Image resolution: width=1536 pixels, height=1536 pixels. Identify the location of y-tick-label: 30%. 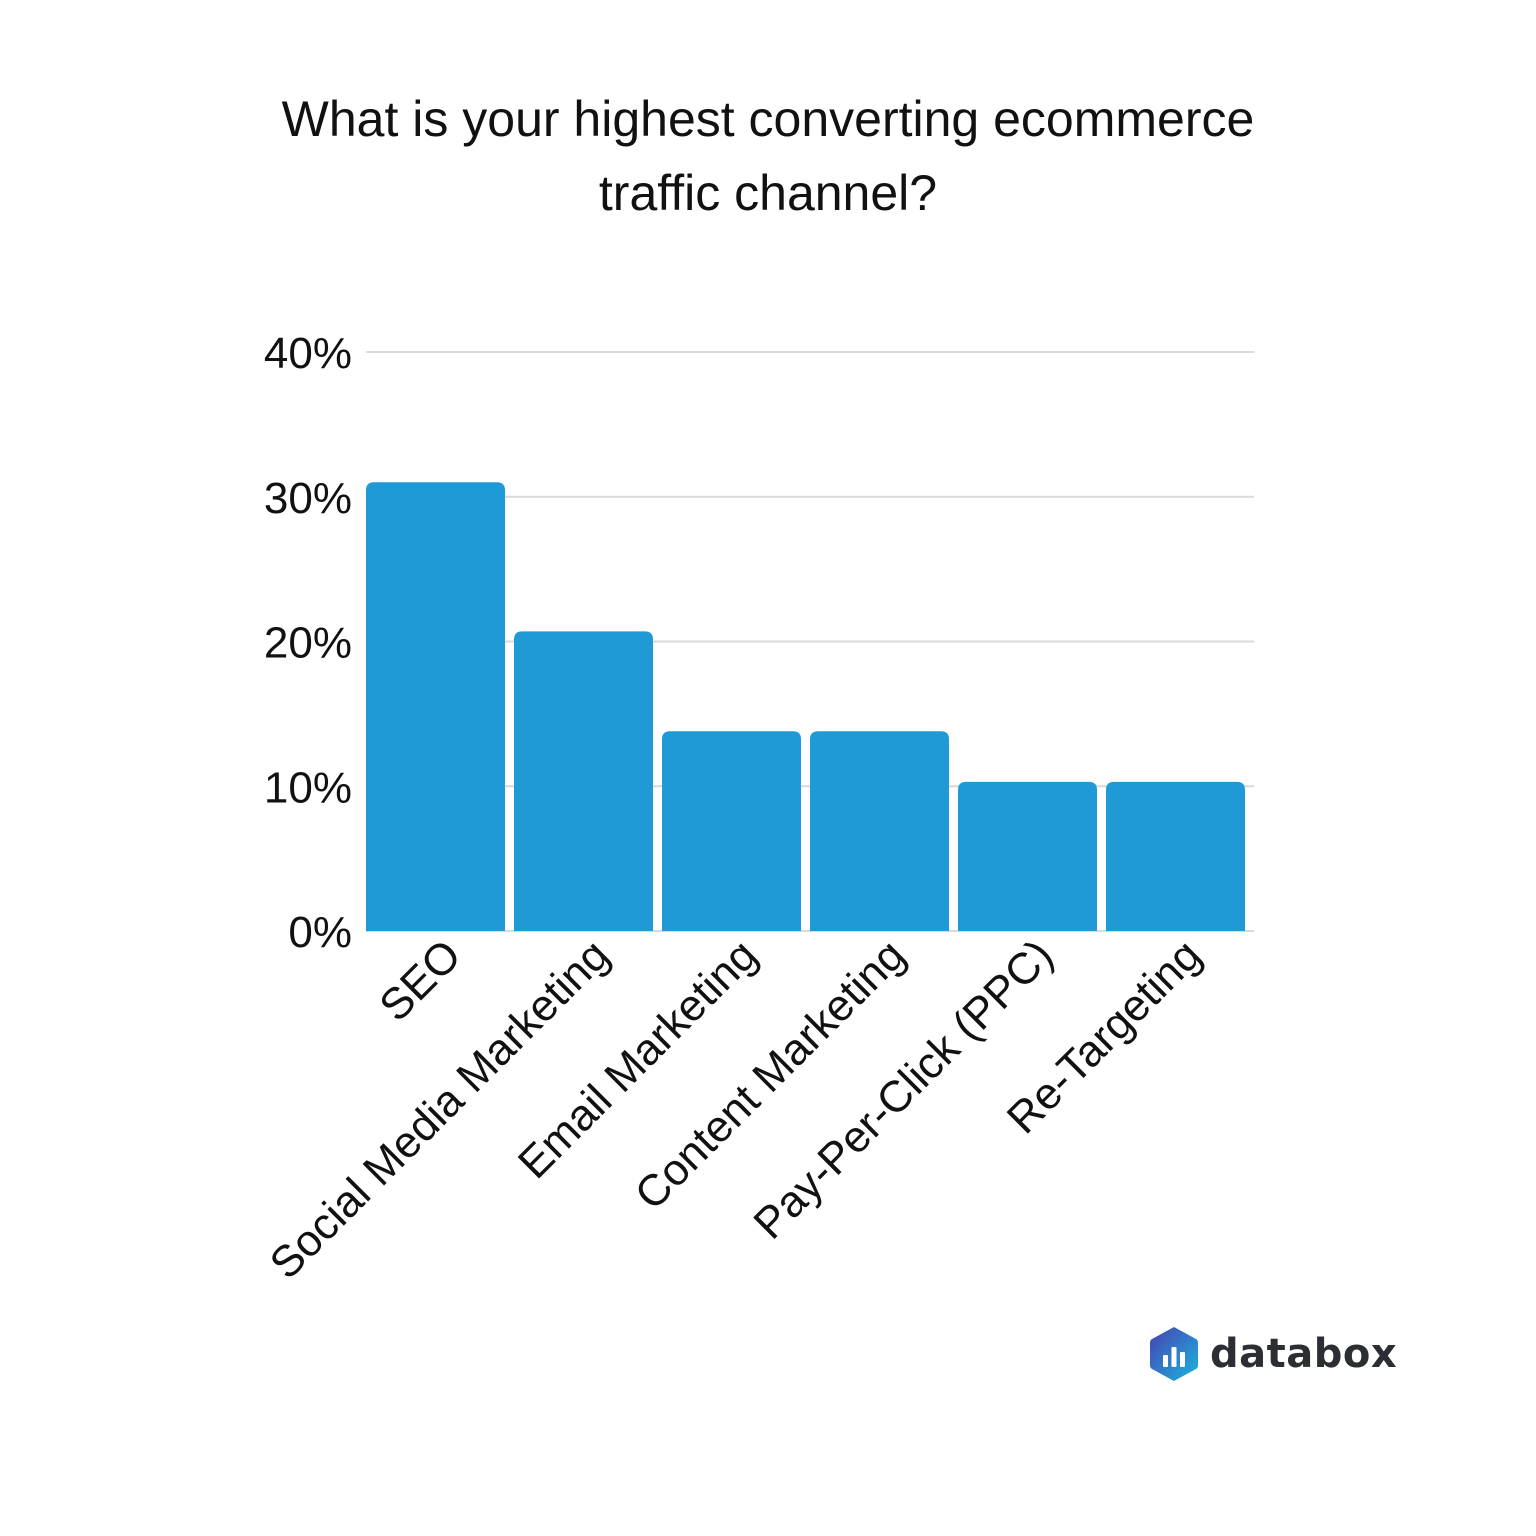
(308, 498).